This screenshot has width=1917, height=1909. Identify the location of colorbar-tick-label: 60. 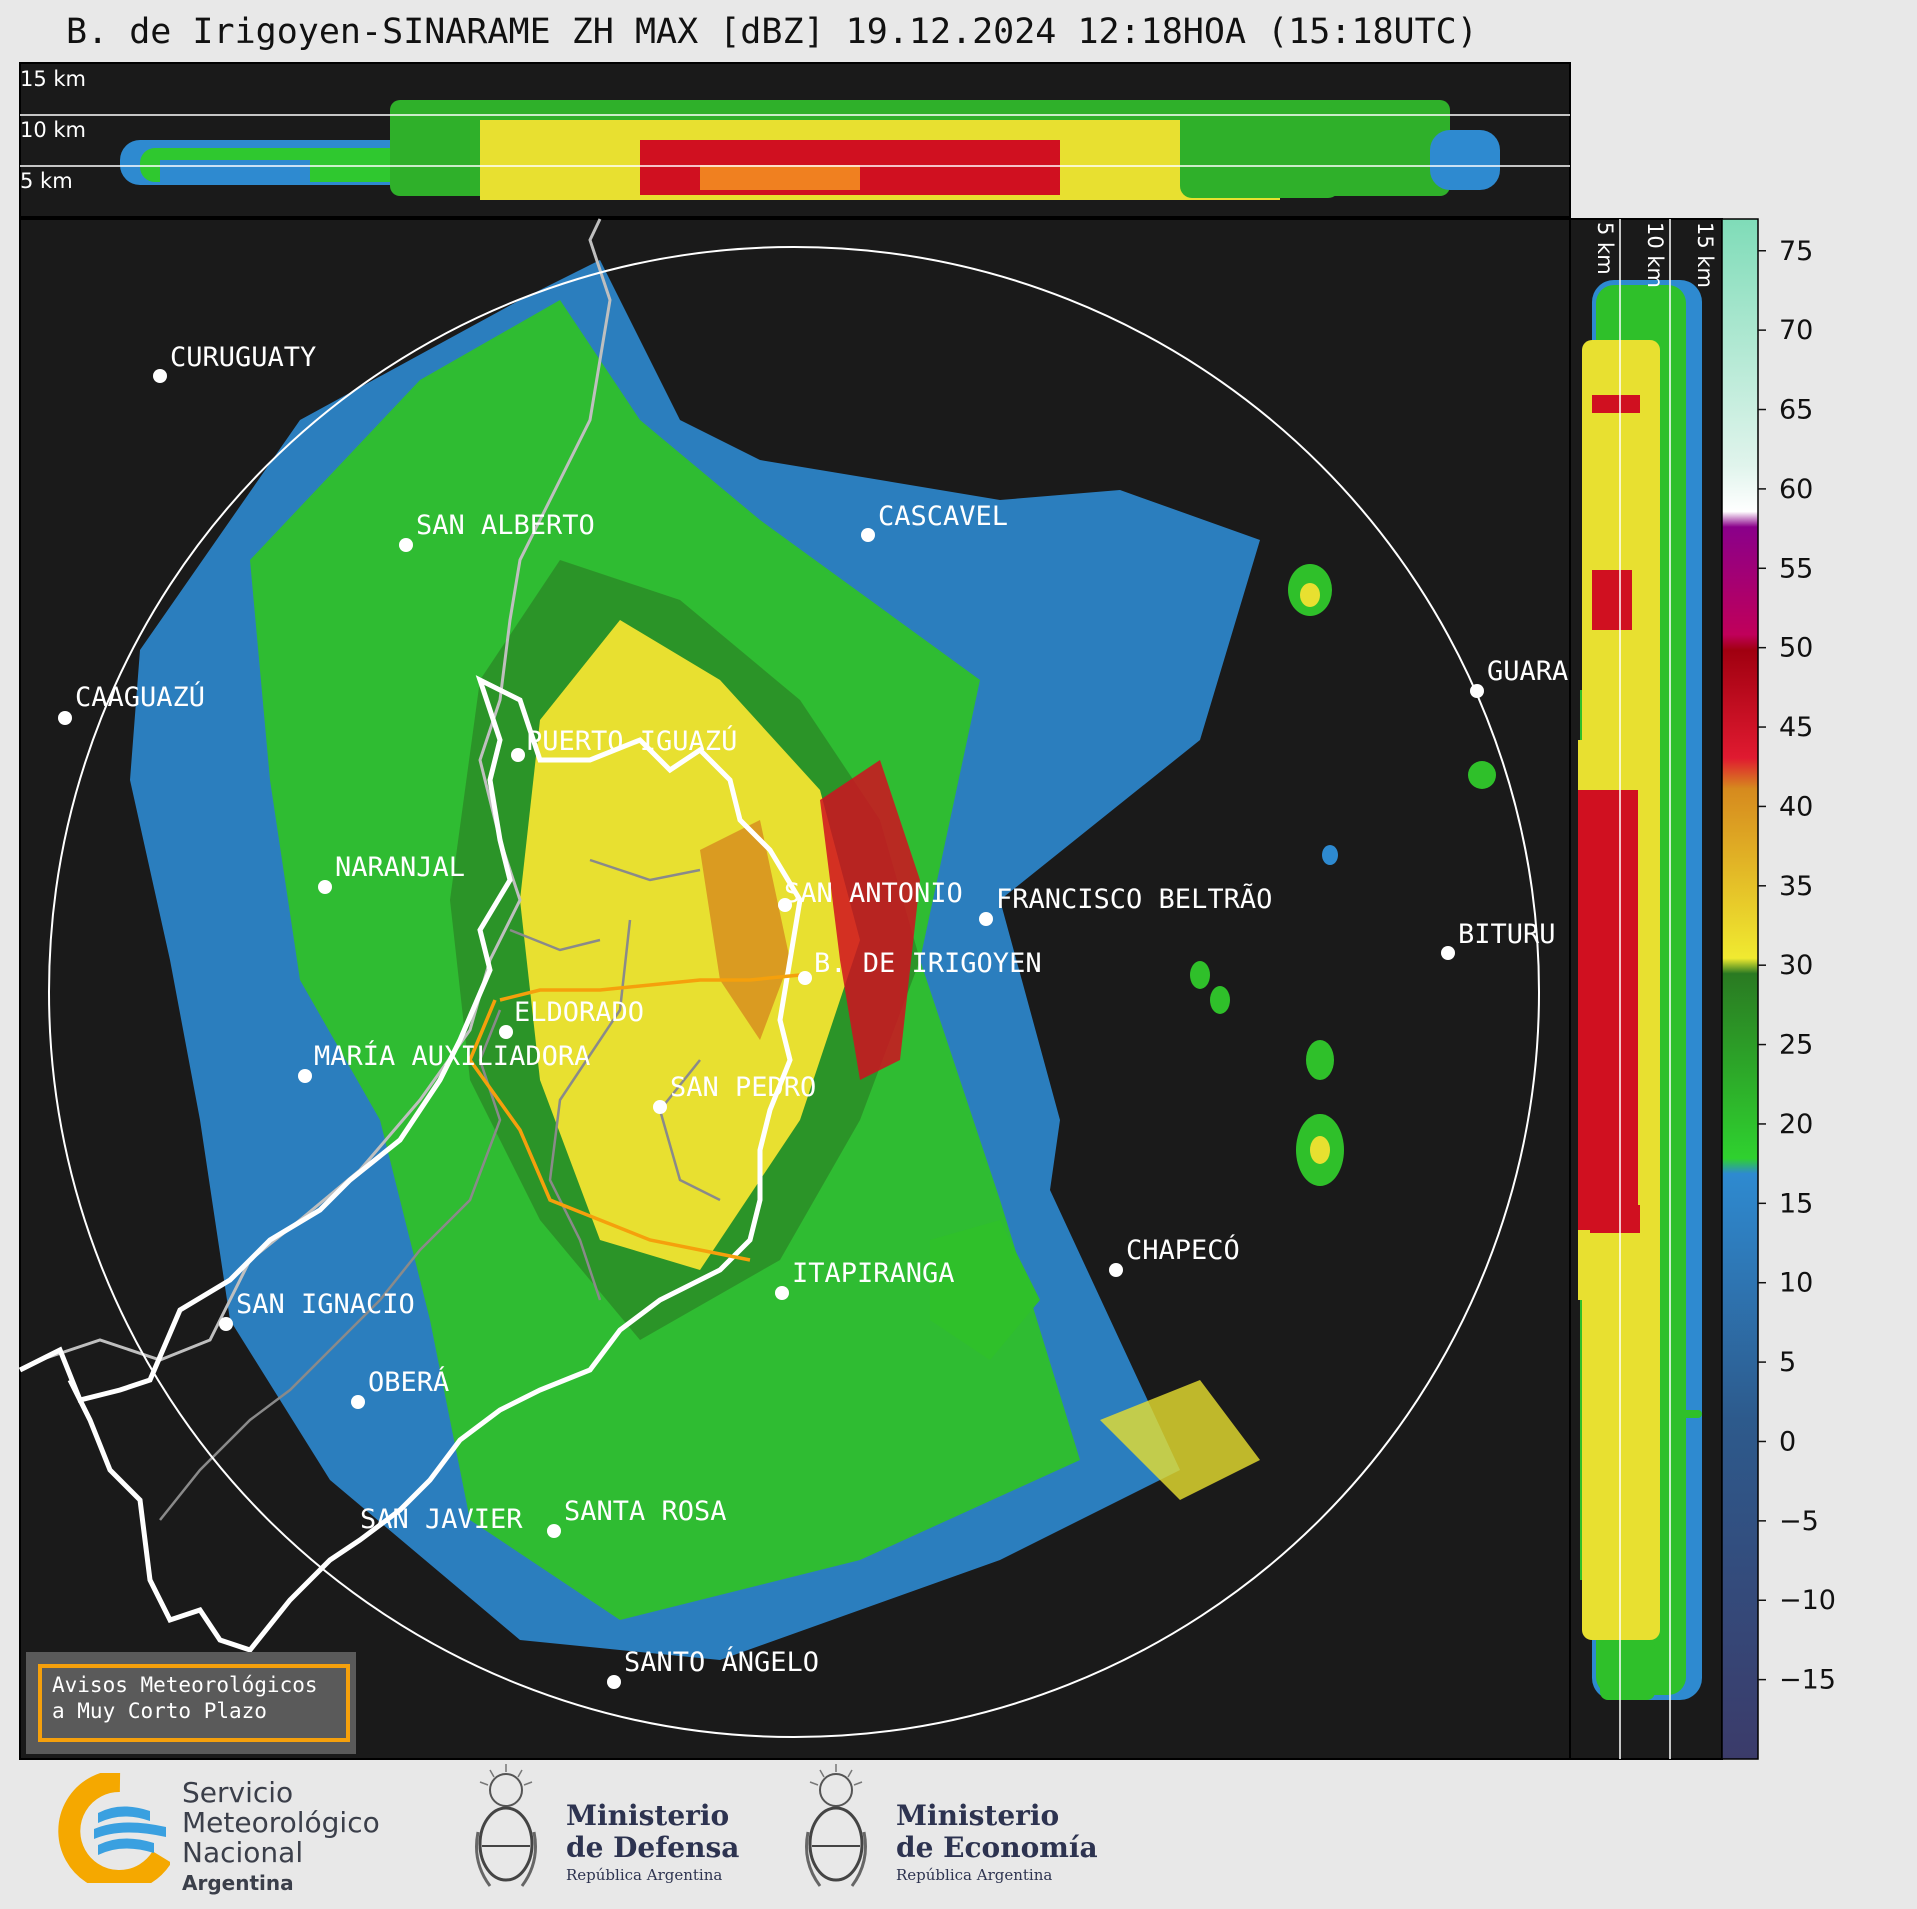
(1796, 489).